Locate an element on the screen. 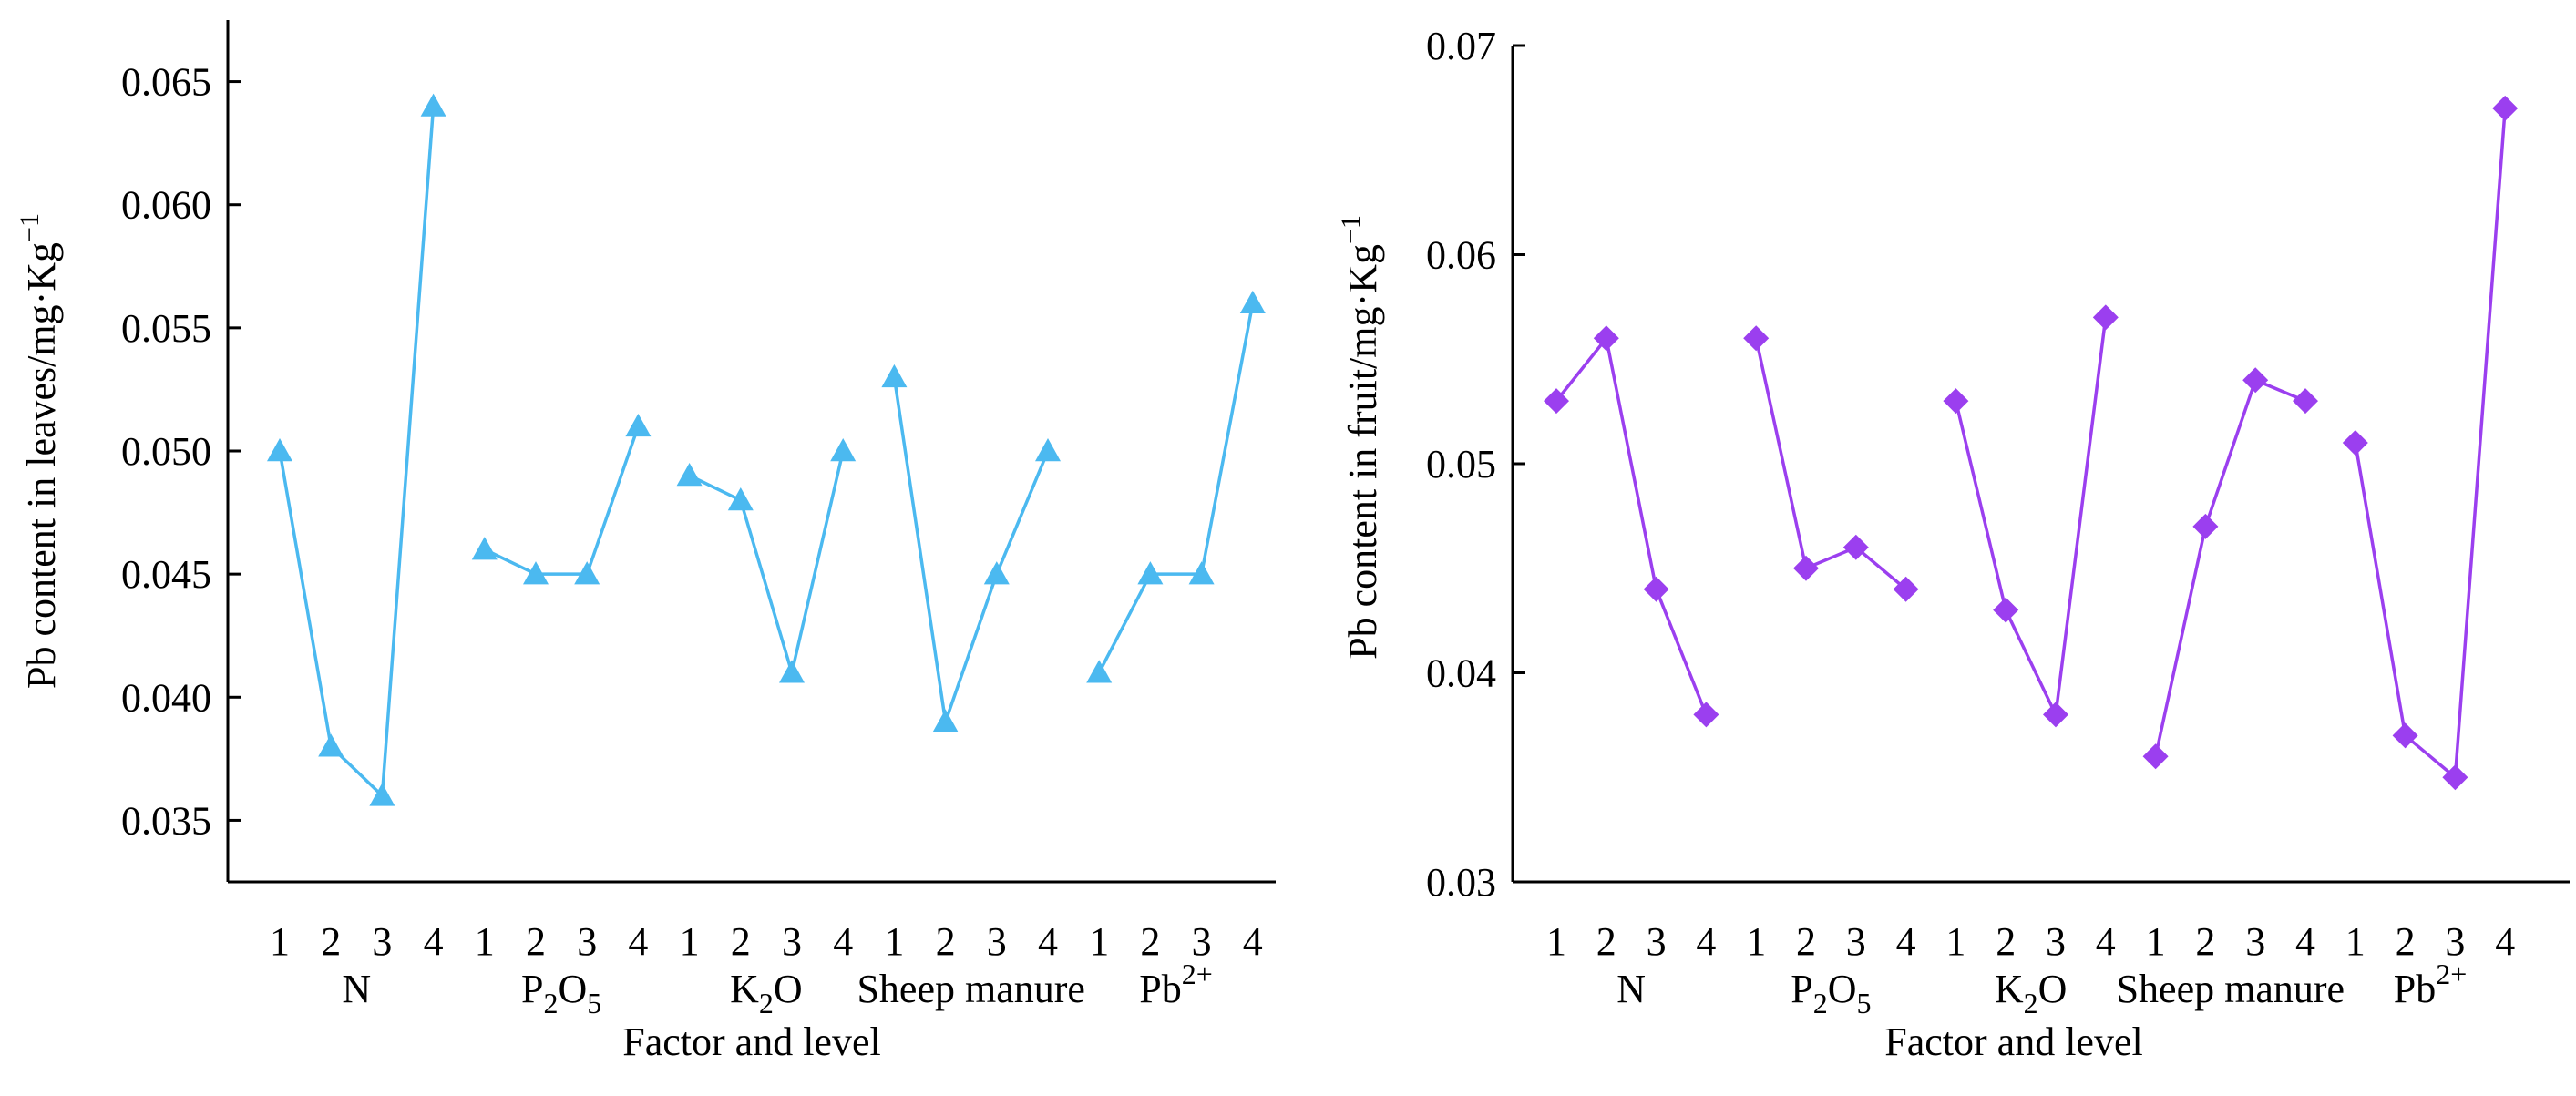  y-axis-title: Pb content in leaves/mg·Kg−1 is located at coordinates (39, 451).